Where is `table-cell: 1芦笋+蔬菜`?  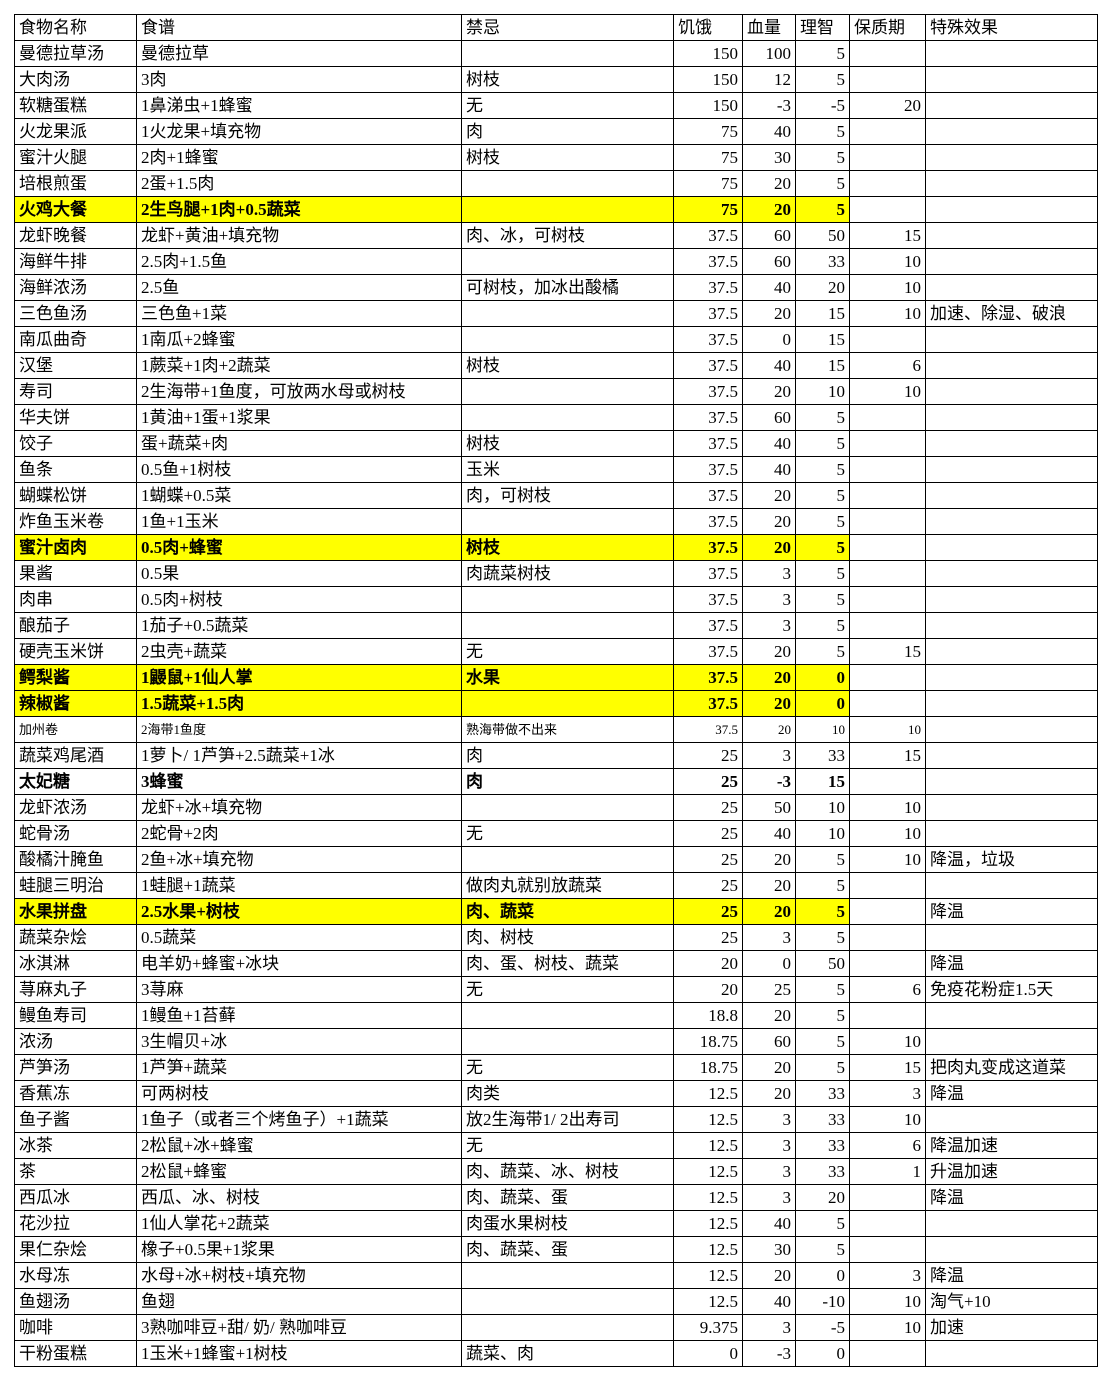 table-cell: 1芦笋+蔬菜 is located at coordinates (299, 1067).